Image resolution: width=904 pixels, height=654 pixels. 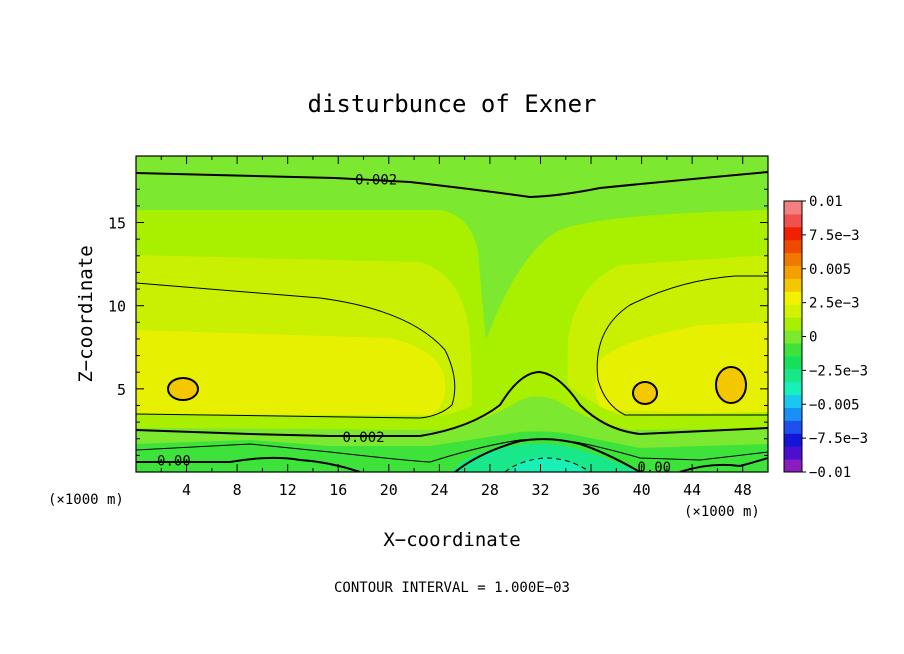 I want to click on colorbar-label: −7.5e−3, so click(x=838, y=439).